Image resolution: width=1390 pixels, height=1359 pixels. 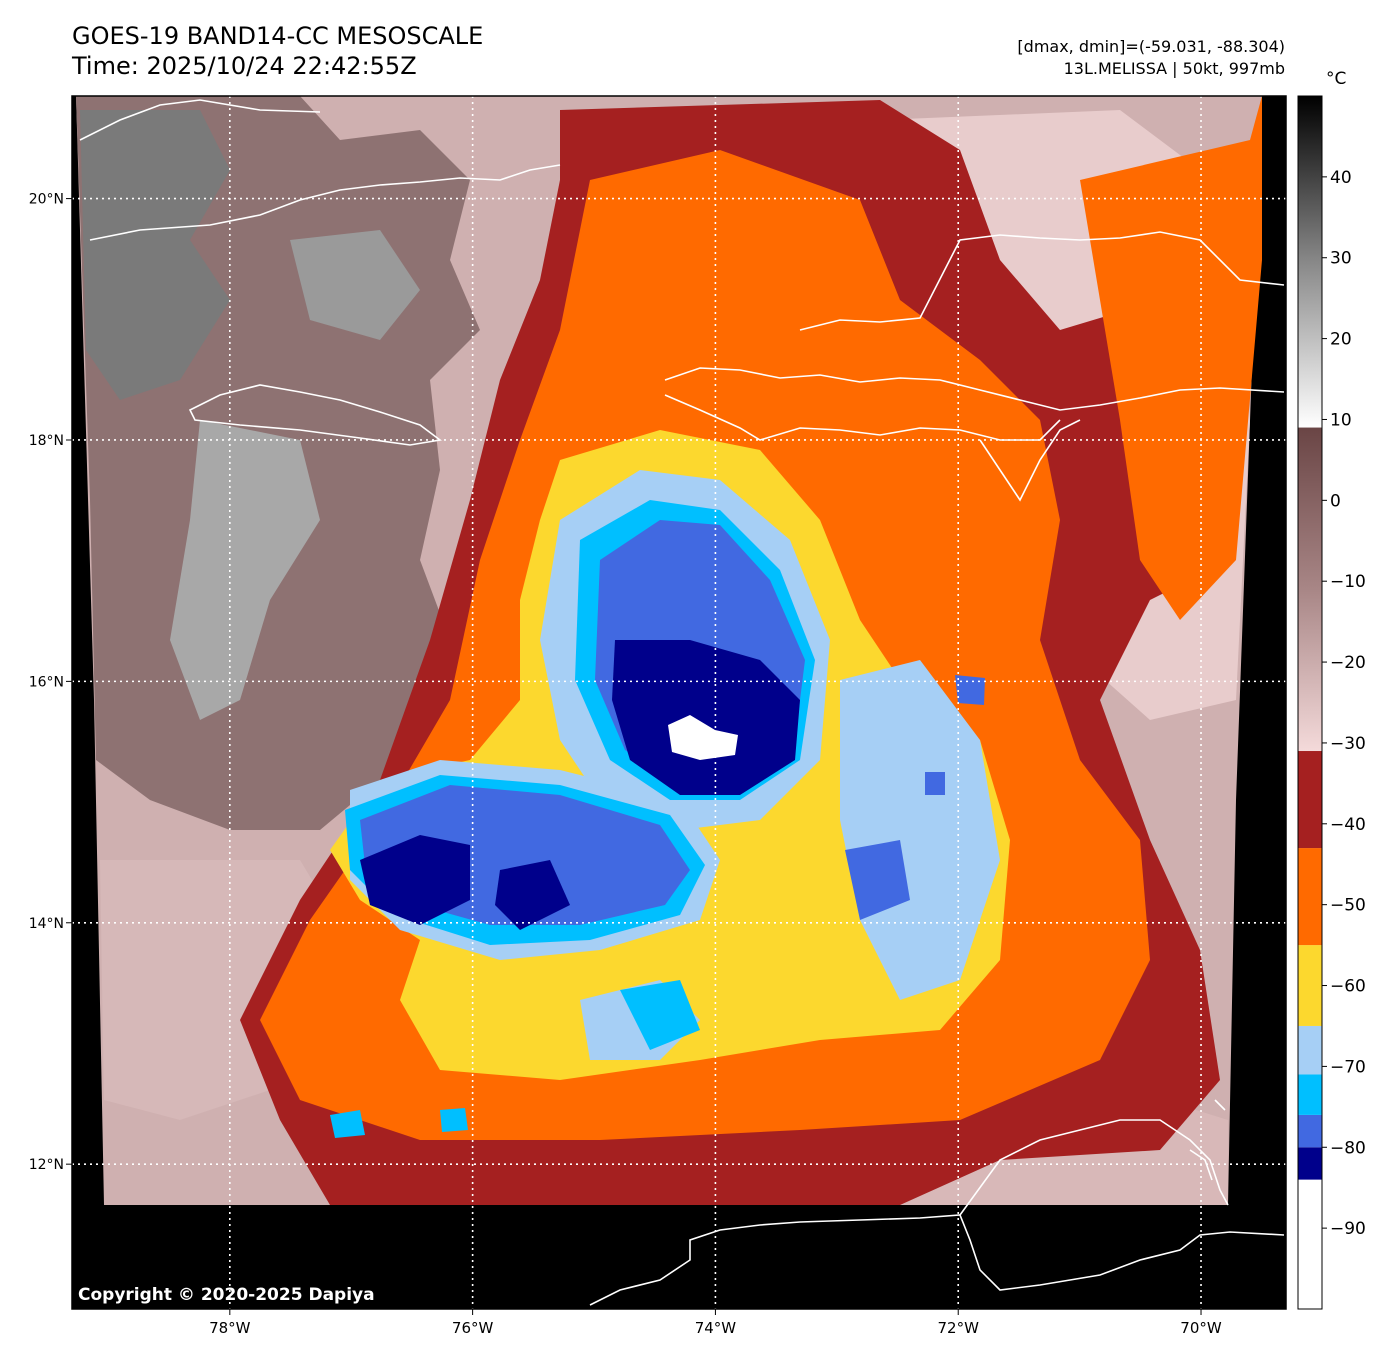 What do you see at coordinates (325, 202) in the screenshot?
I see `coastline-cuba` at bounding box center [325, 202].